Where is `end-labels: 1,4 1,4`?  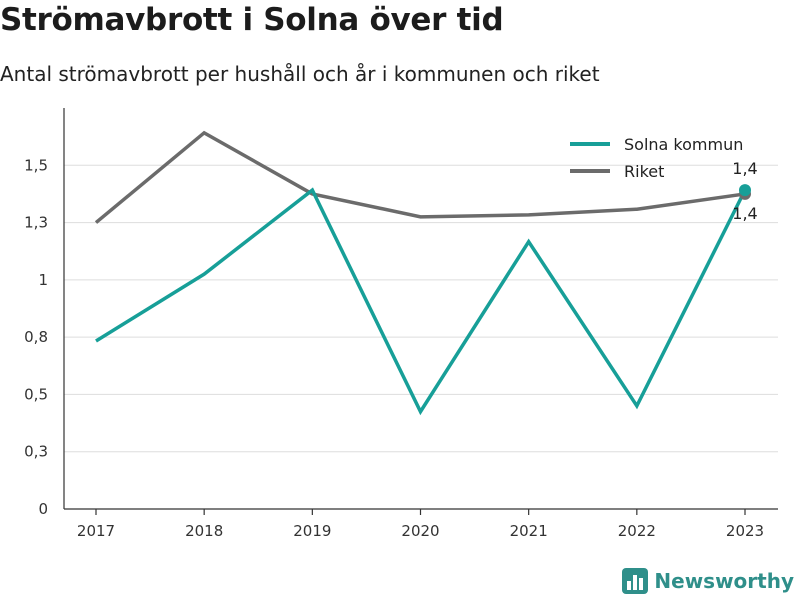 end-labels: 1,4 1,4 is located at coordinates (744, 191).